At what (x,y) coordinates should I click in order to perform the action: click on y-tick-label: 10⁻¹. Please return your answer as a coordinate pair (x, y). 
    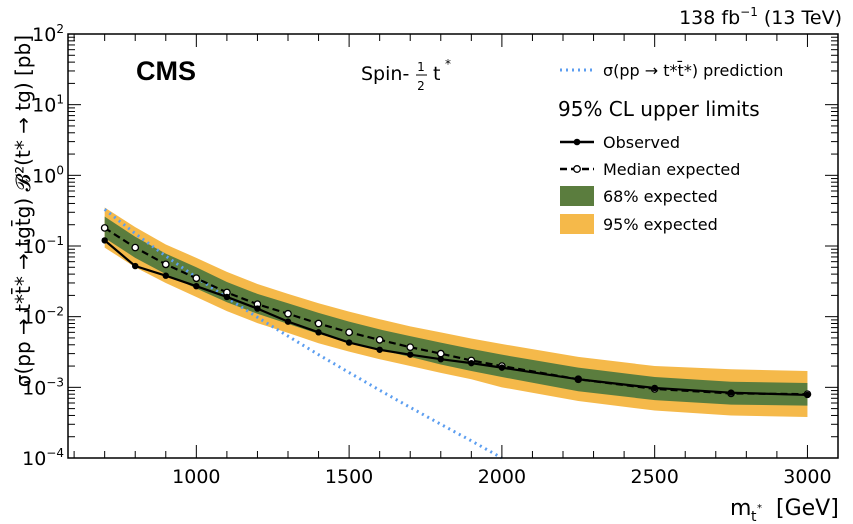
    Looking at the image, I should click on (43, 246).